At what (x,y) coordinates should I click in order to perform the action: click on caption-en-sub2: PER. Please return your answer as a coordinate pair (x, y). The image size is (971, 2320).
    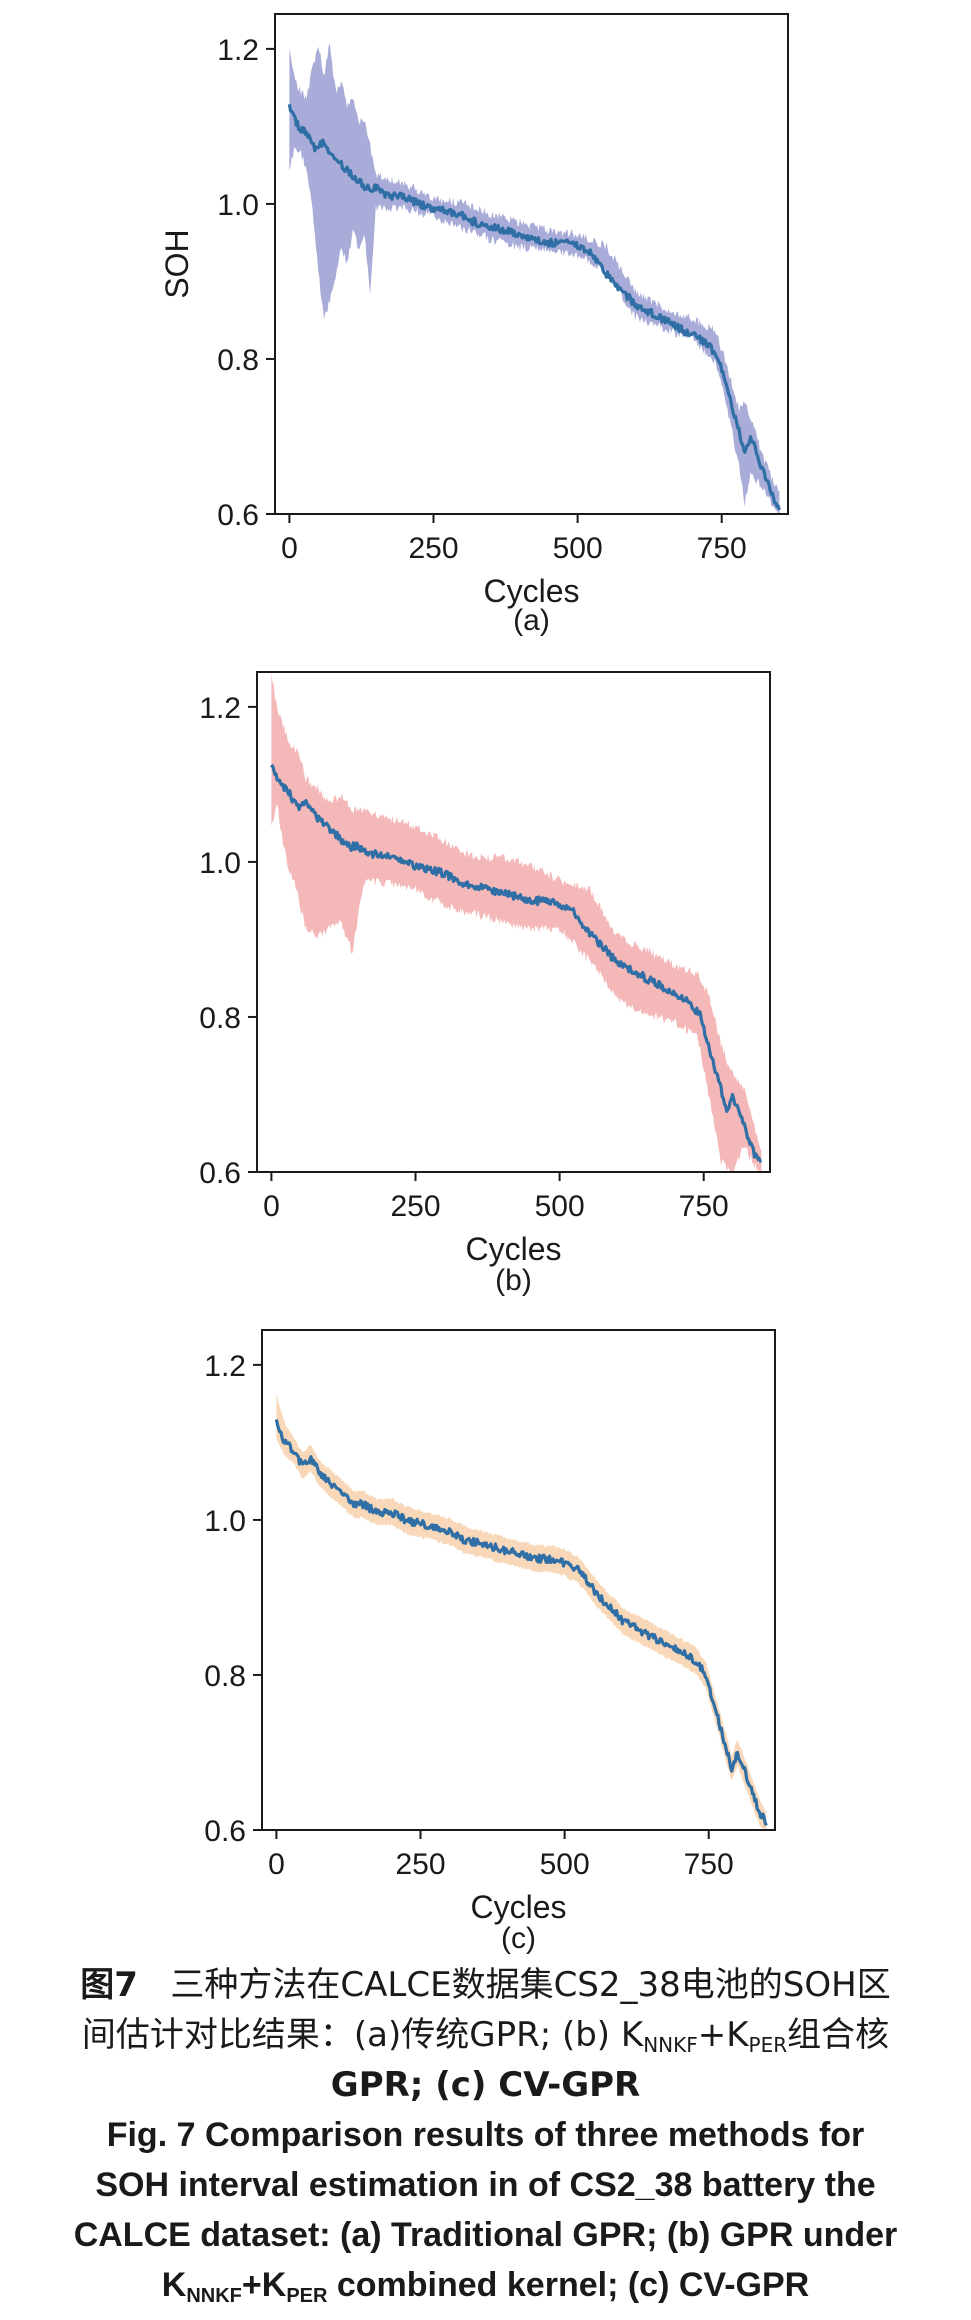
    Looking at the image, I should click on (307, 2296).